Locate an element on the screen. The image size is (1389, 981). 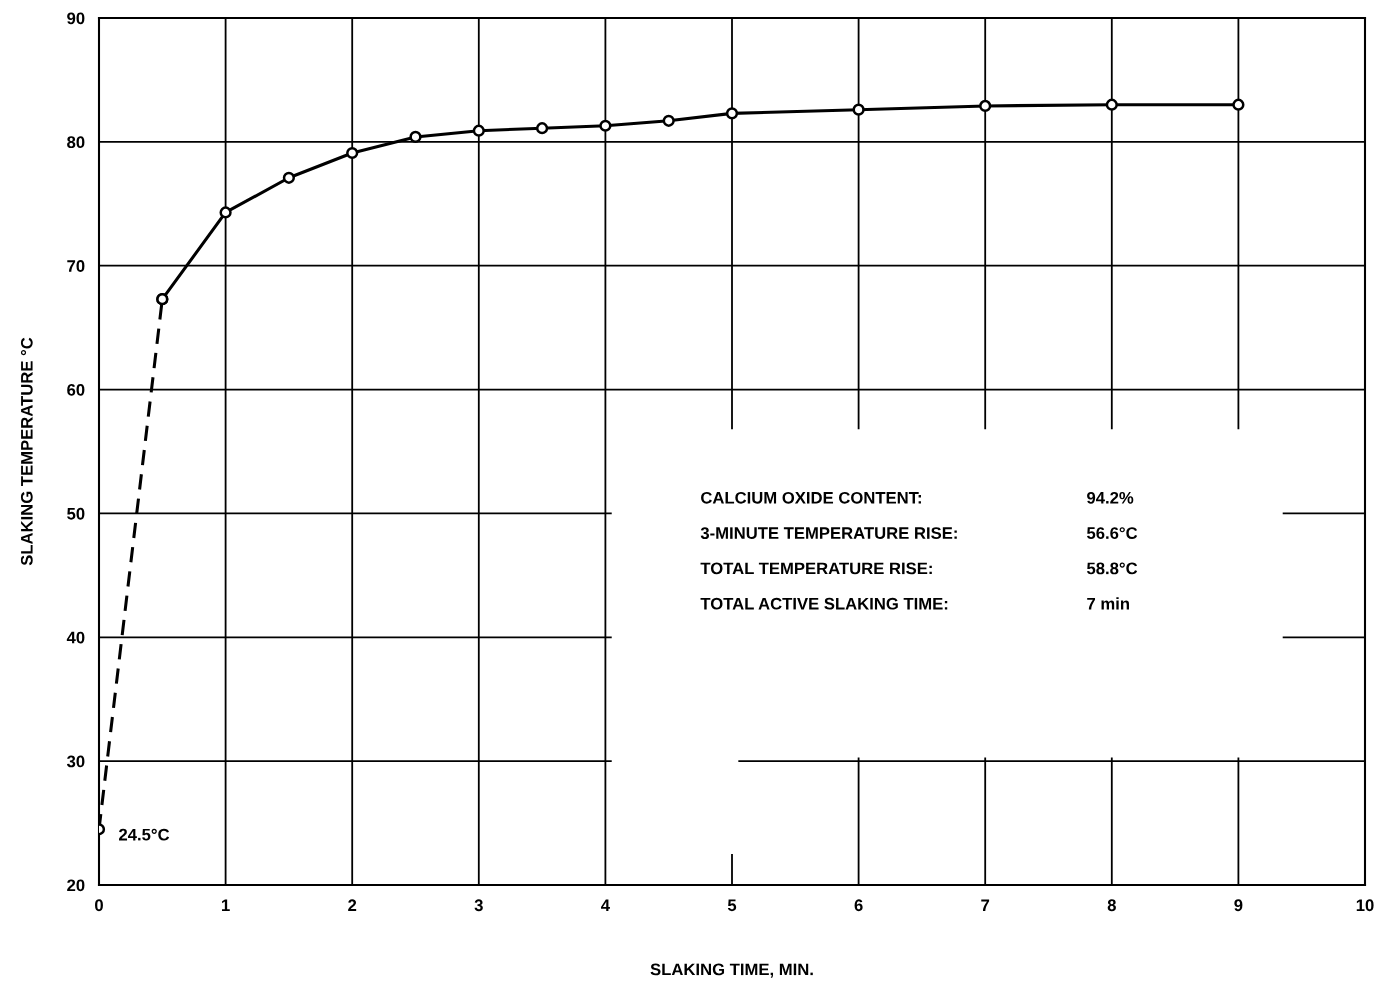
x-tick-label: 8 is located at coordinates (1111, 905).